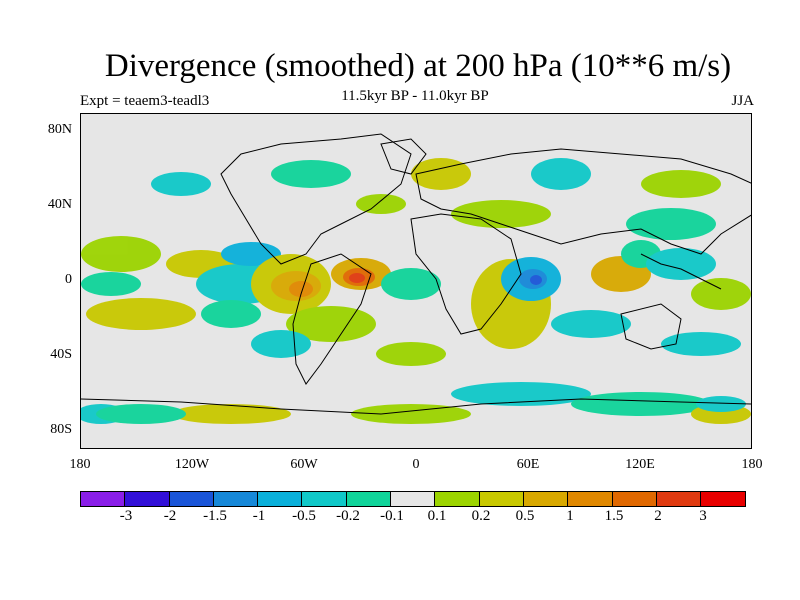  What do you see at coordinates (640, 464) in the screenshot?
I see `lon-label-120e: 120E` at bounding box center [640, 464].